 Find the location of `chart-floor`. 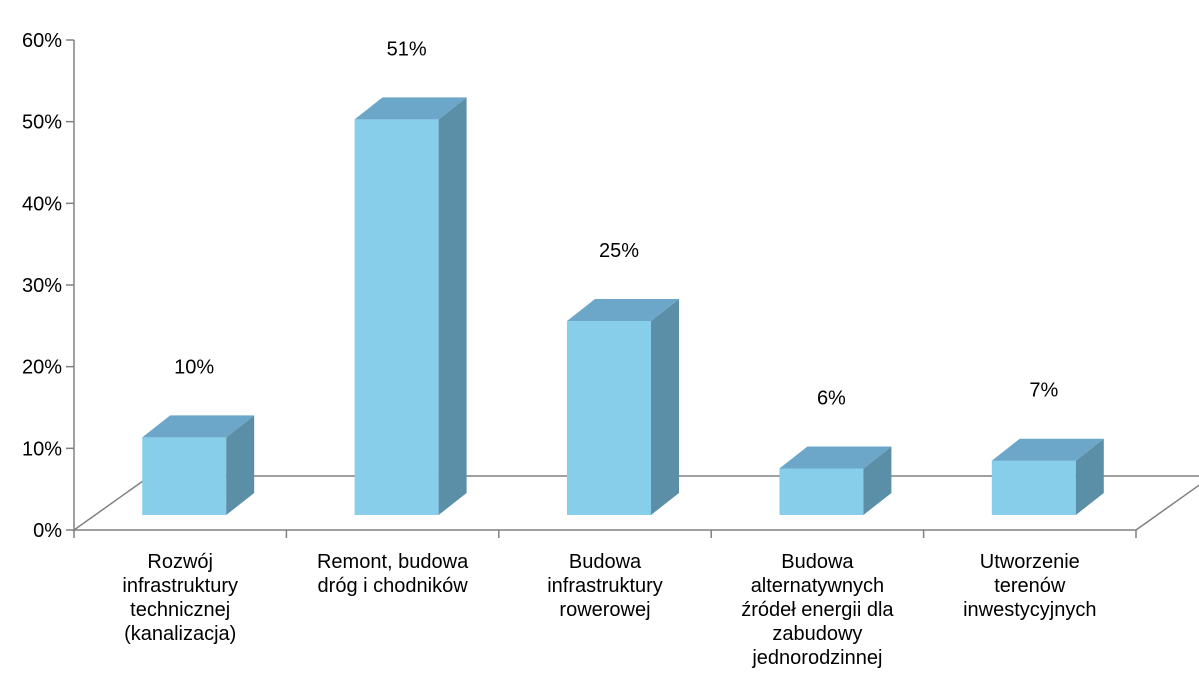

chart-floor is located at coordinates (635, 503).